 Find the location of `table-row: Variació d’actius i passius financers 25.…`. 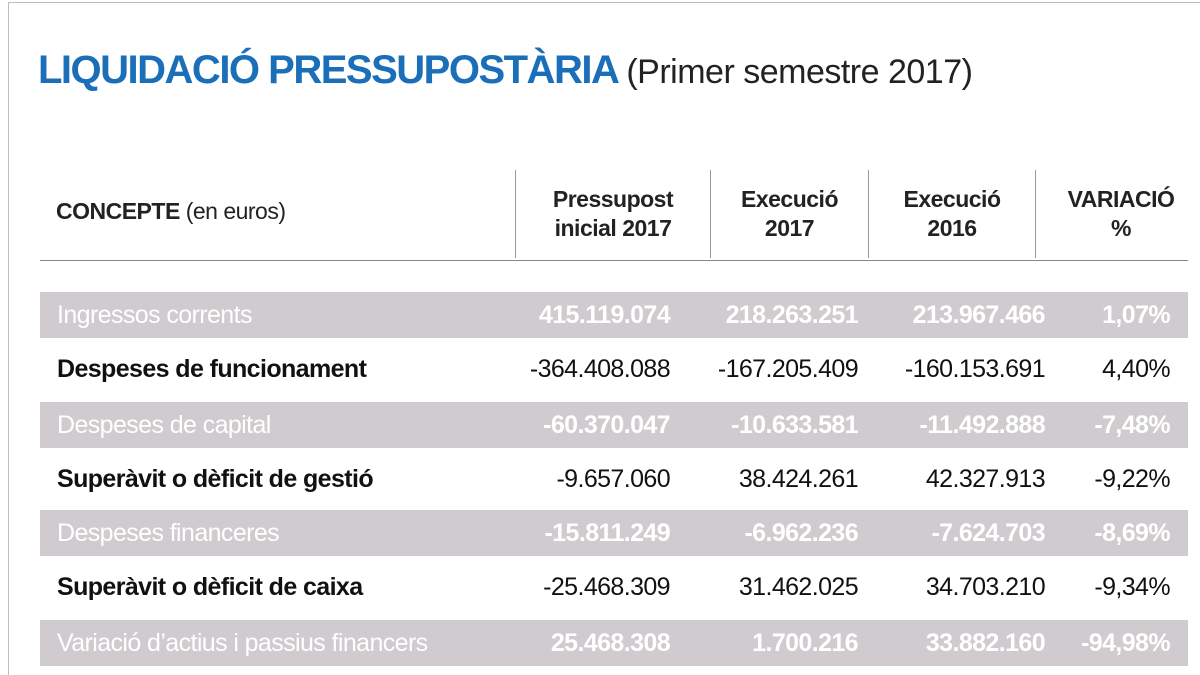

table-row: Variació d’actius i passius financers 25.… is located at coordinates (614, 643).